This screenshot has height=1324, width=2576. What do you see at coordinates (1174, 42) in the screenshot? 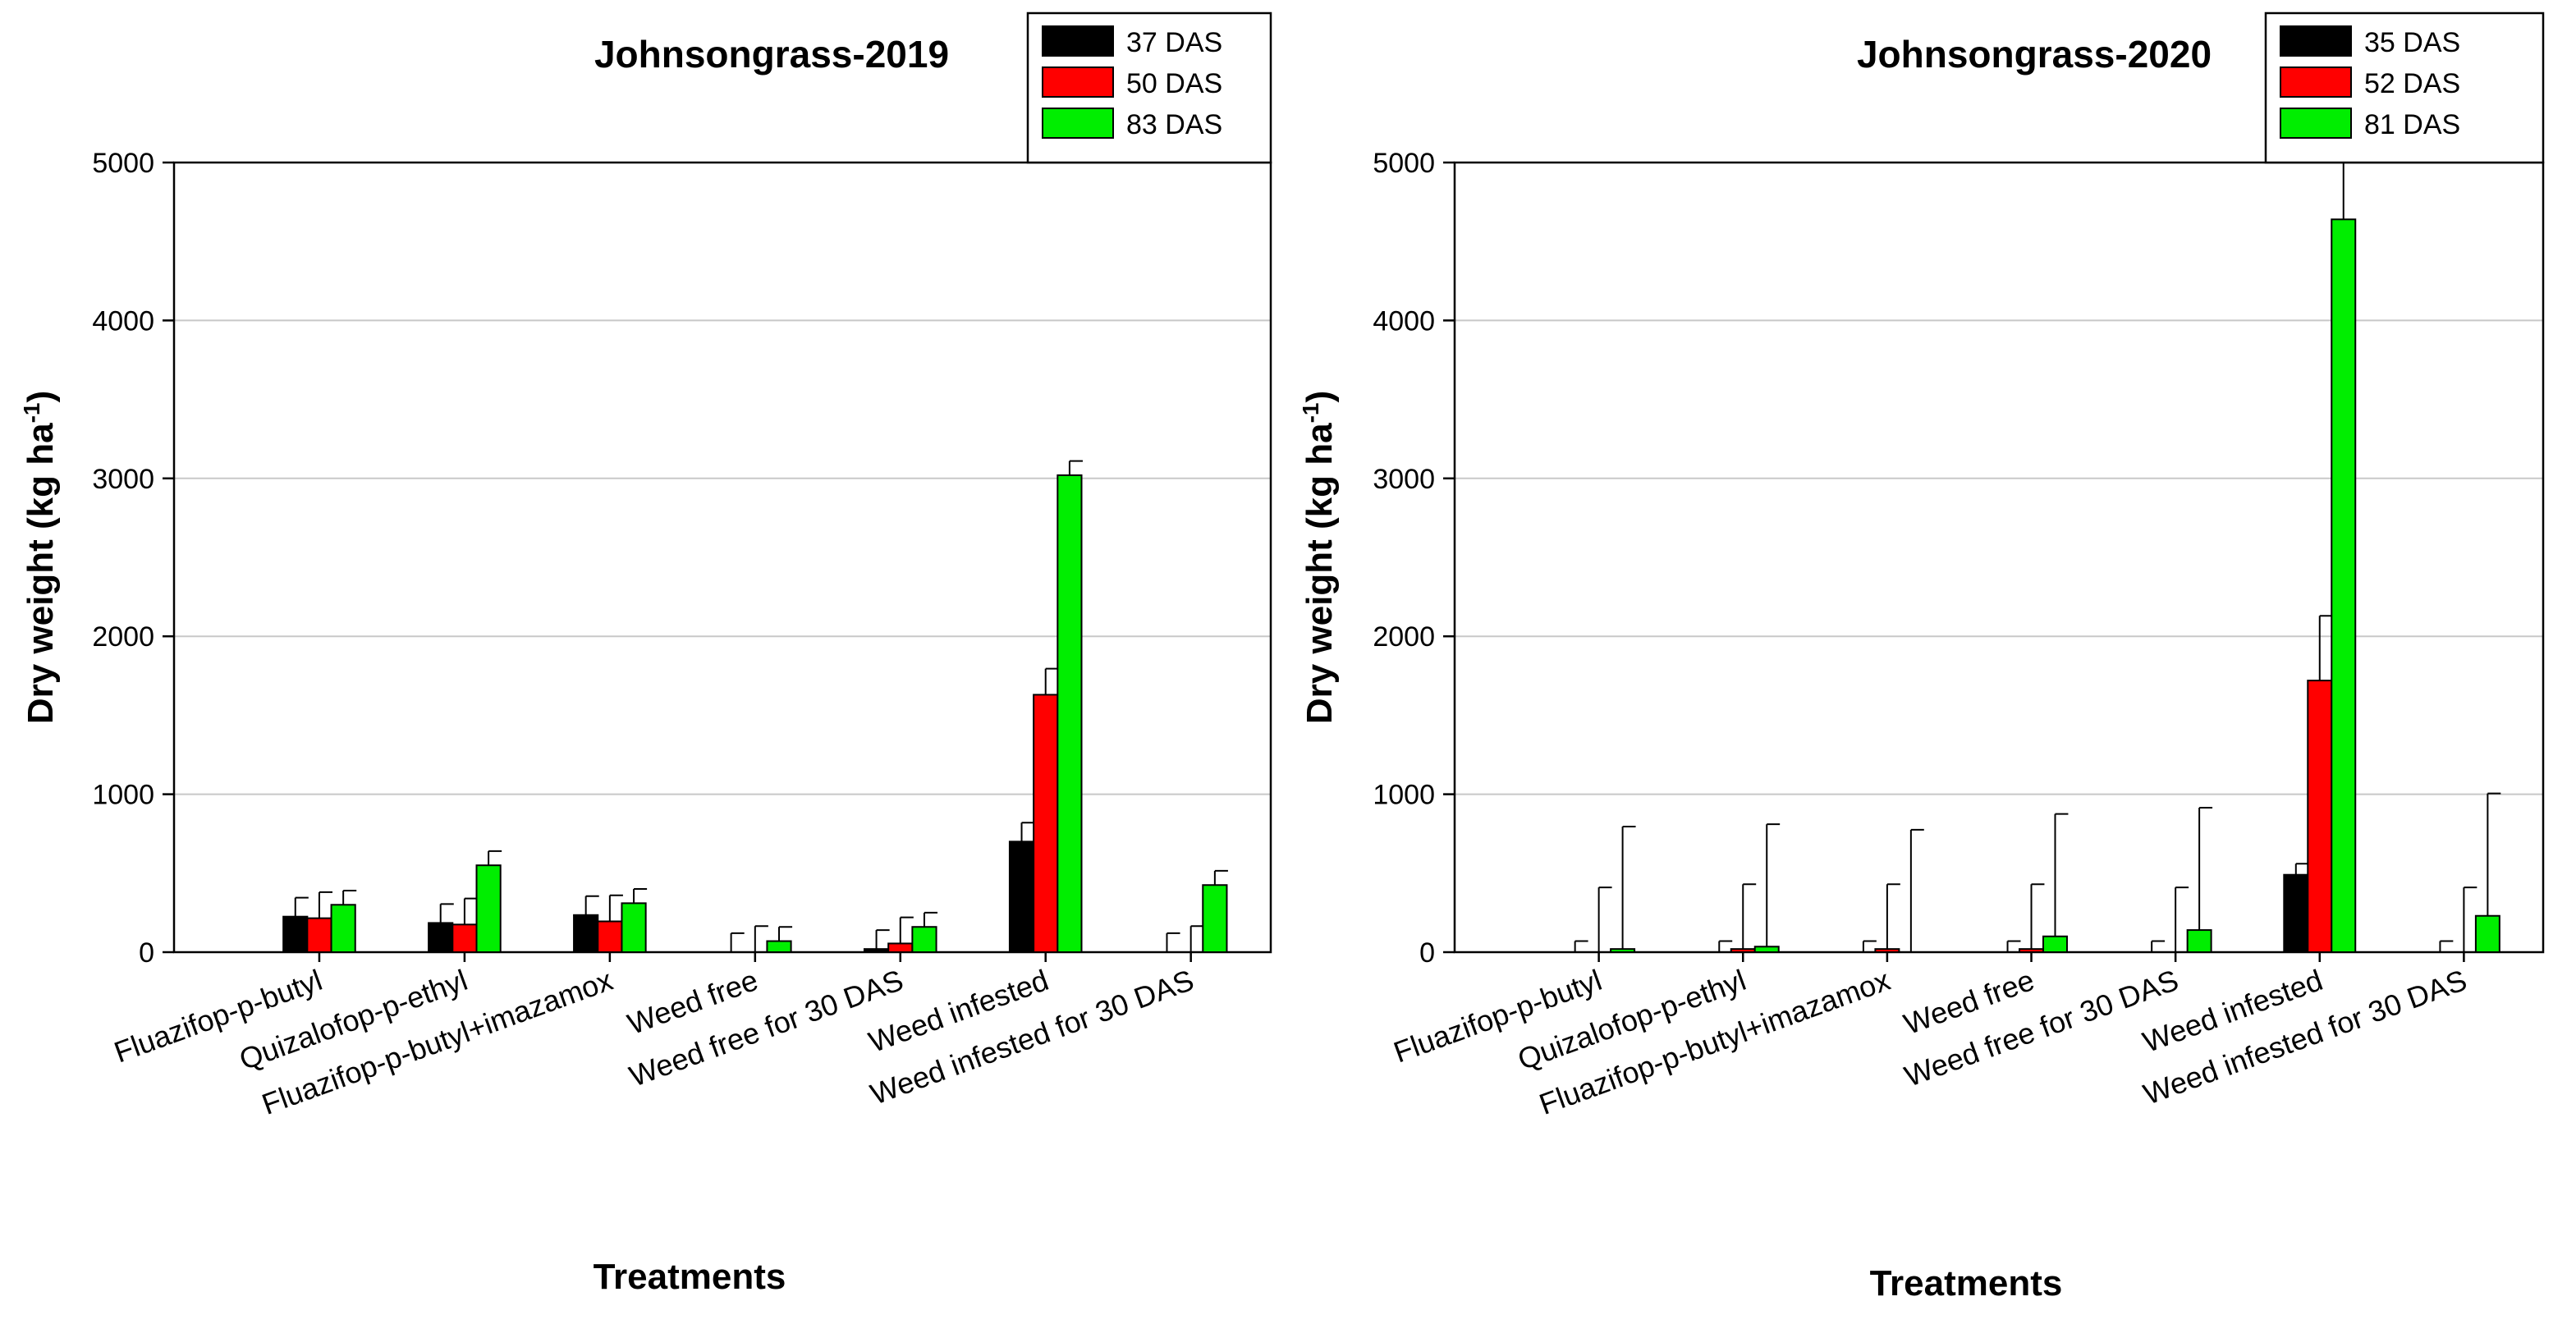
I see `legend-label: 37 DAS` at bounding box center [1174, 42].